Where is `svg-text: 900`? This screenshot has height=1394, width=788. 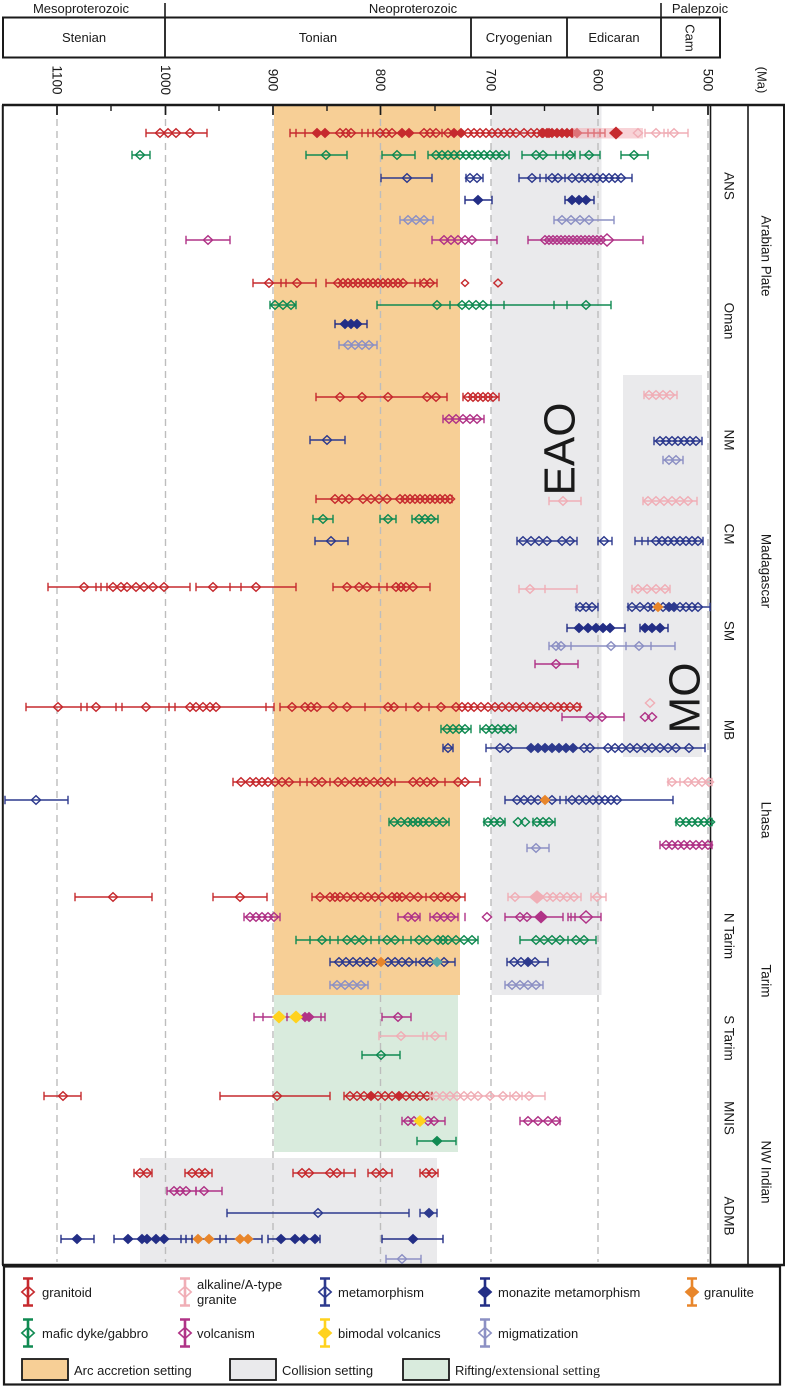 svg-text: 900 is located at coordinates (273, 80).